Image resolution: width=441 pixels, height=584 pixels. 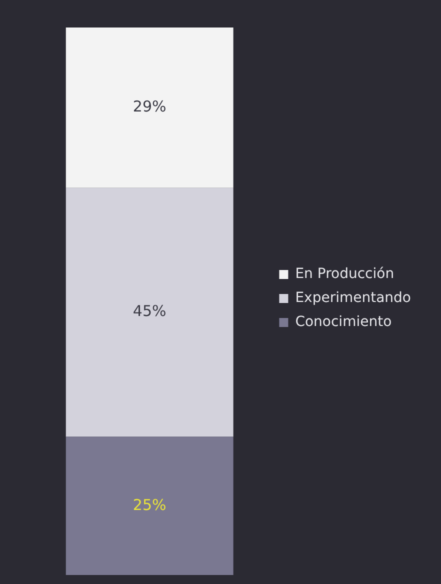 What do you see at coordinates (149, 107) in the screenshot?
I see `data-label: 29%` at bounding box center [149, 107].